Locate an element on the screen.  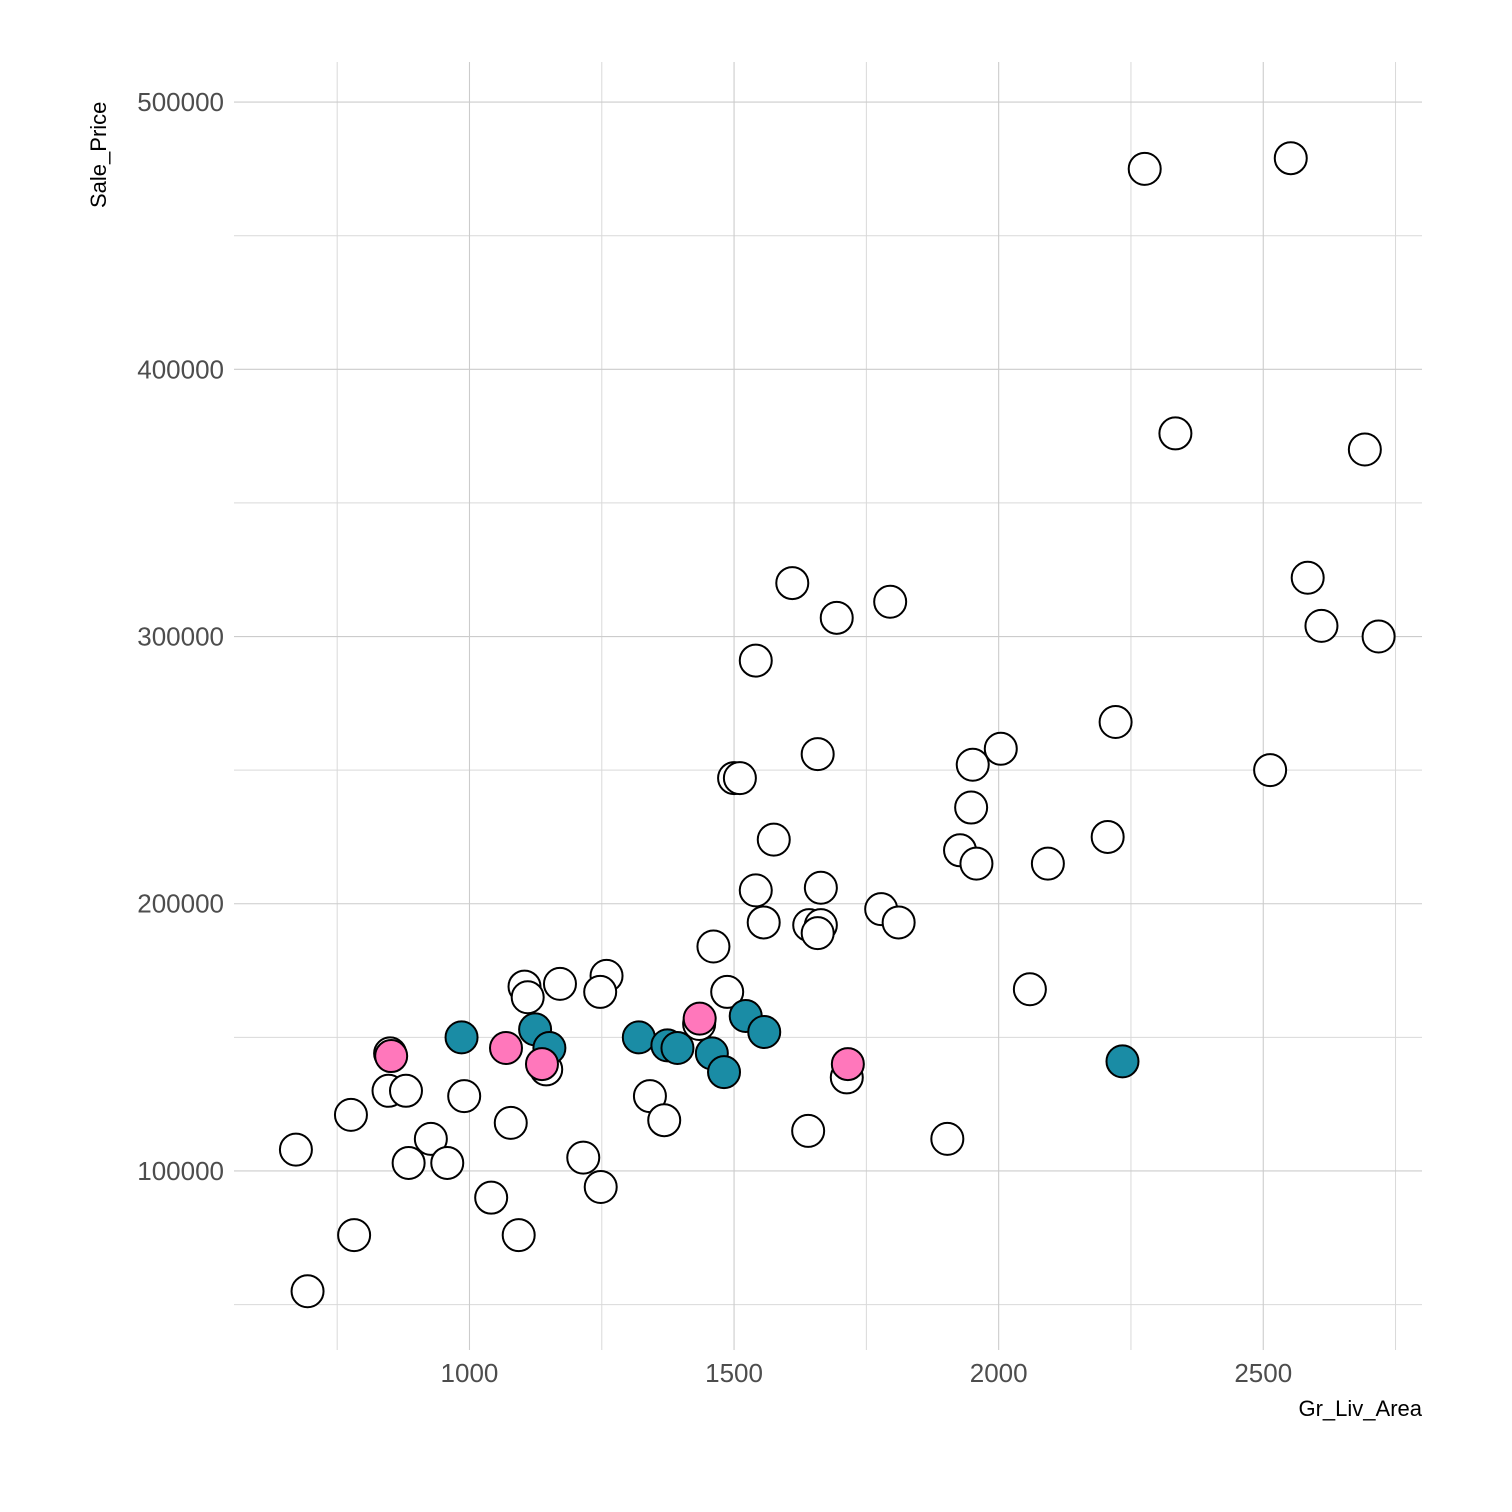
x-tick-label: 1500 is located at coordinates (734, 1373).